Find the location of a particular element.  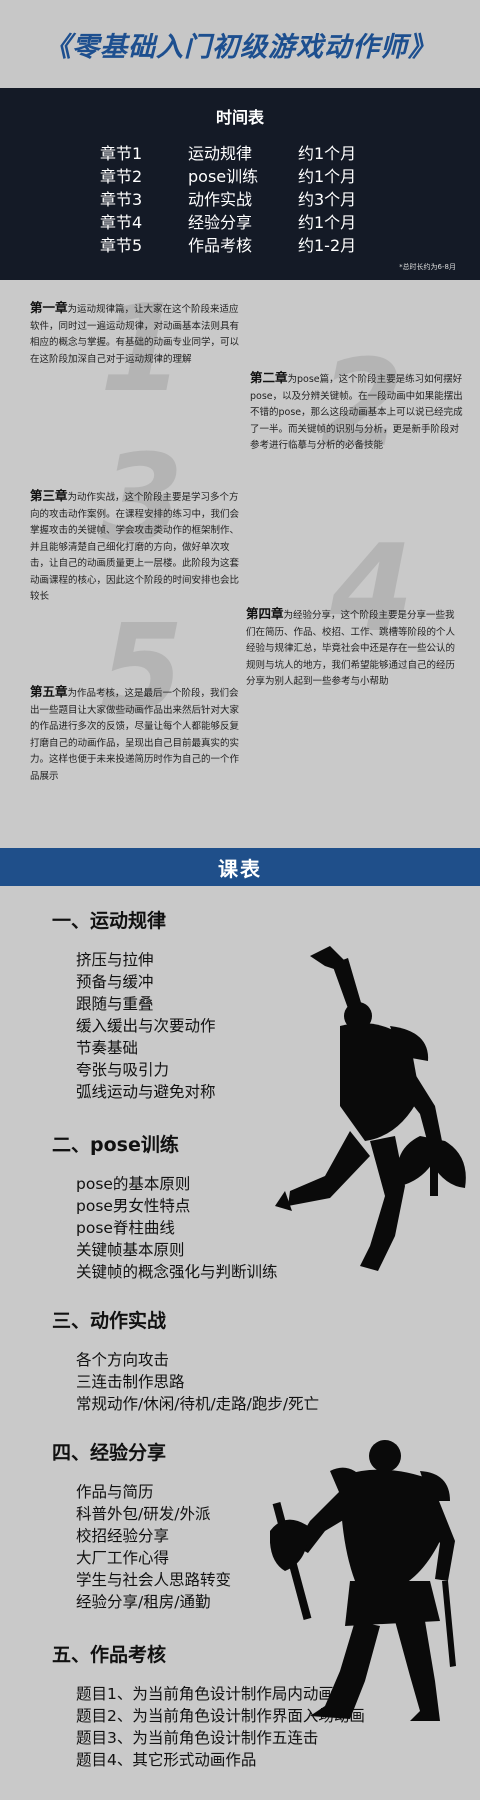

course-item: 题目1、为当前角色设计制作局内动画 is located at coordinates (205, 1694).